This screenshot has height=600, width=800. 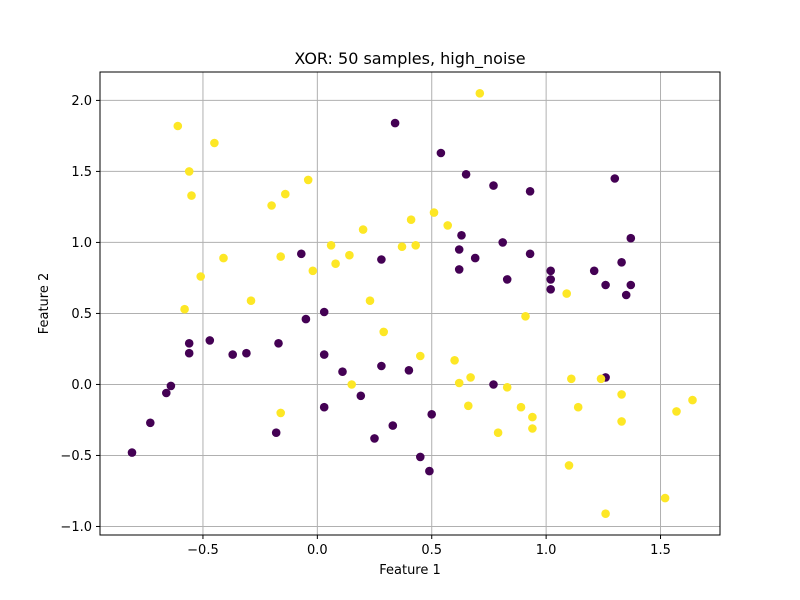 I want to click on y-tick-label: 0.5, so click(x=81, y=314).